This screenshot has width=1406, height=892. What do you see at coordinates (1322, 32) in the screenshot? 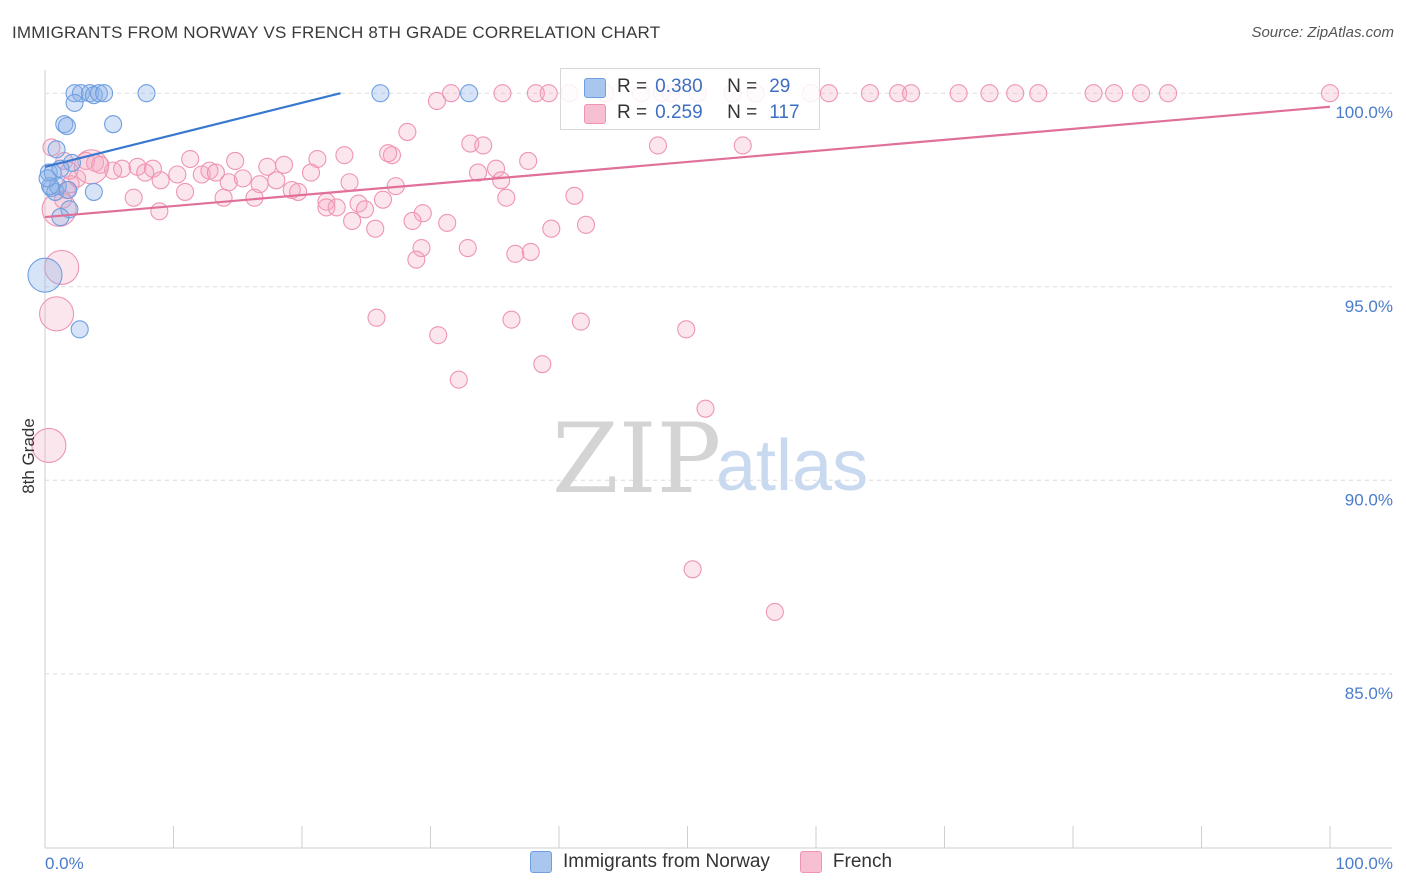
I see `chart-source: Source: ZipAtlas.com` at bounding box center [1322, 32].